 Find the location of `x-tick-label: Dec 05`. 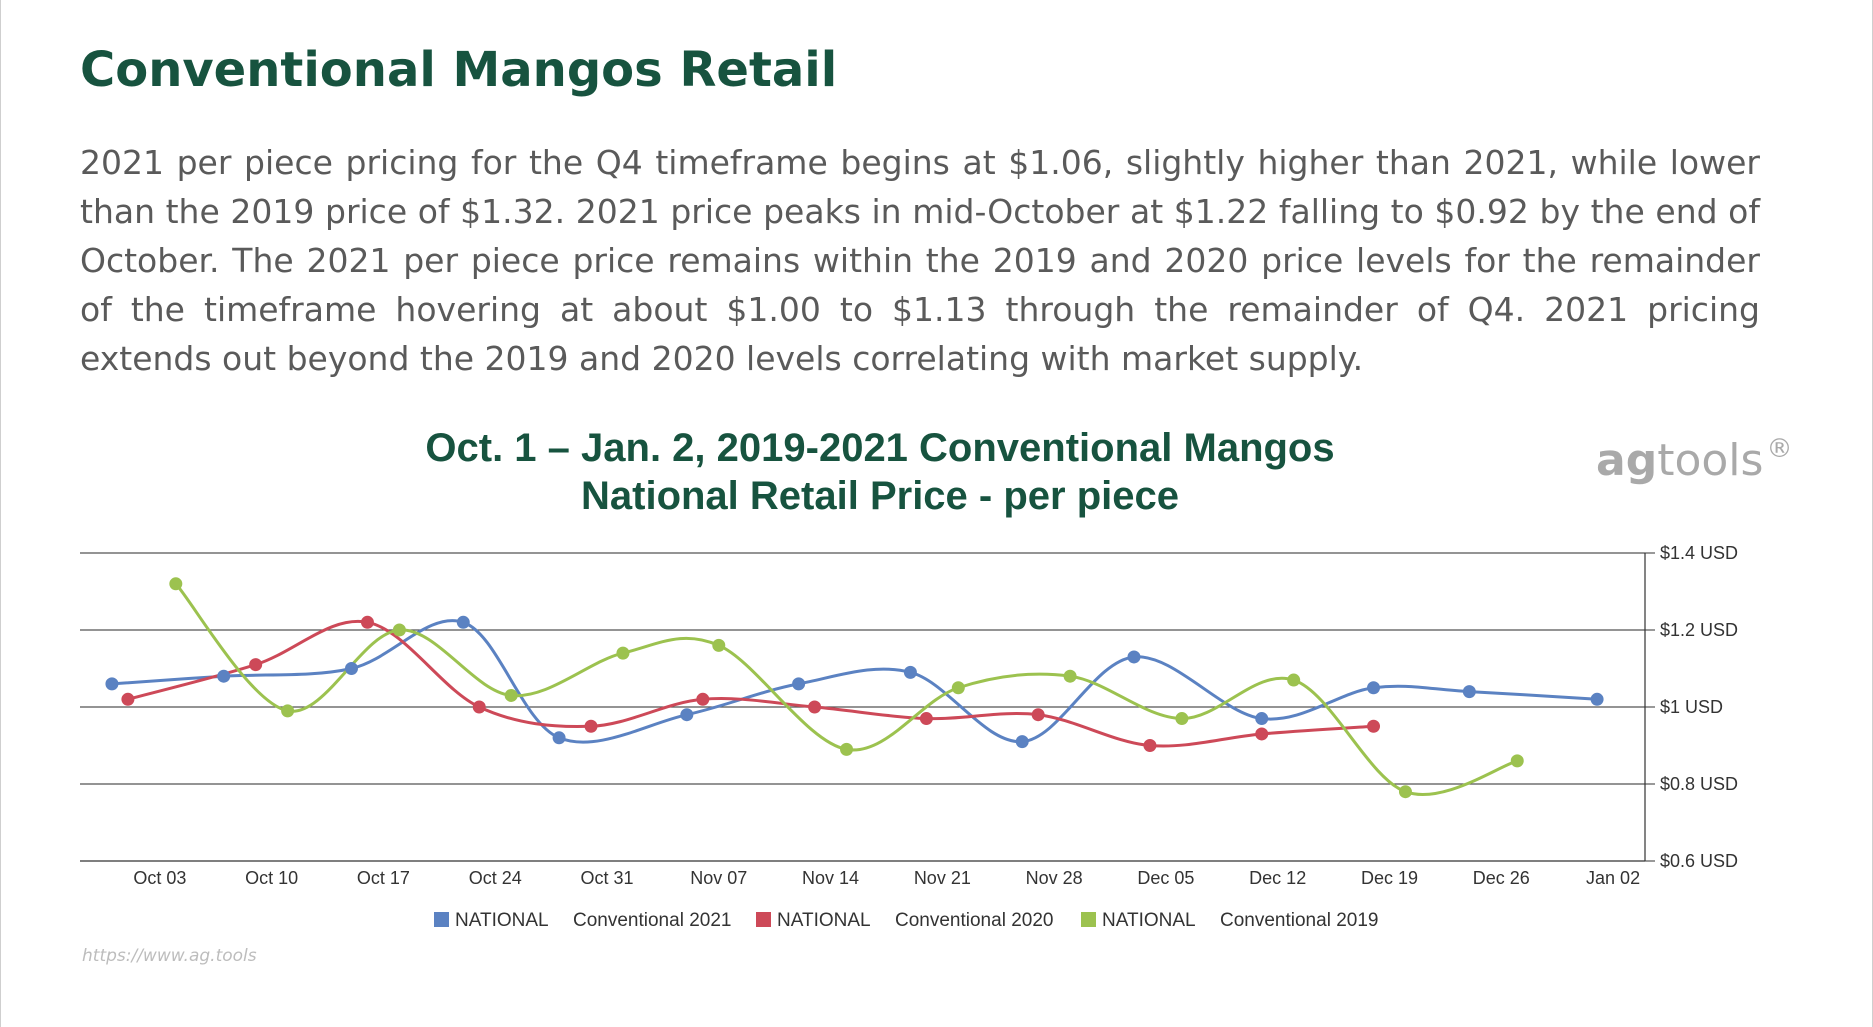

x-tick-label: Dec 05 is located at coordinates (1165, 878).